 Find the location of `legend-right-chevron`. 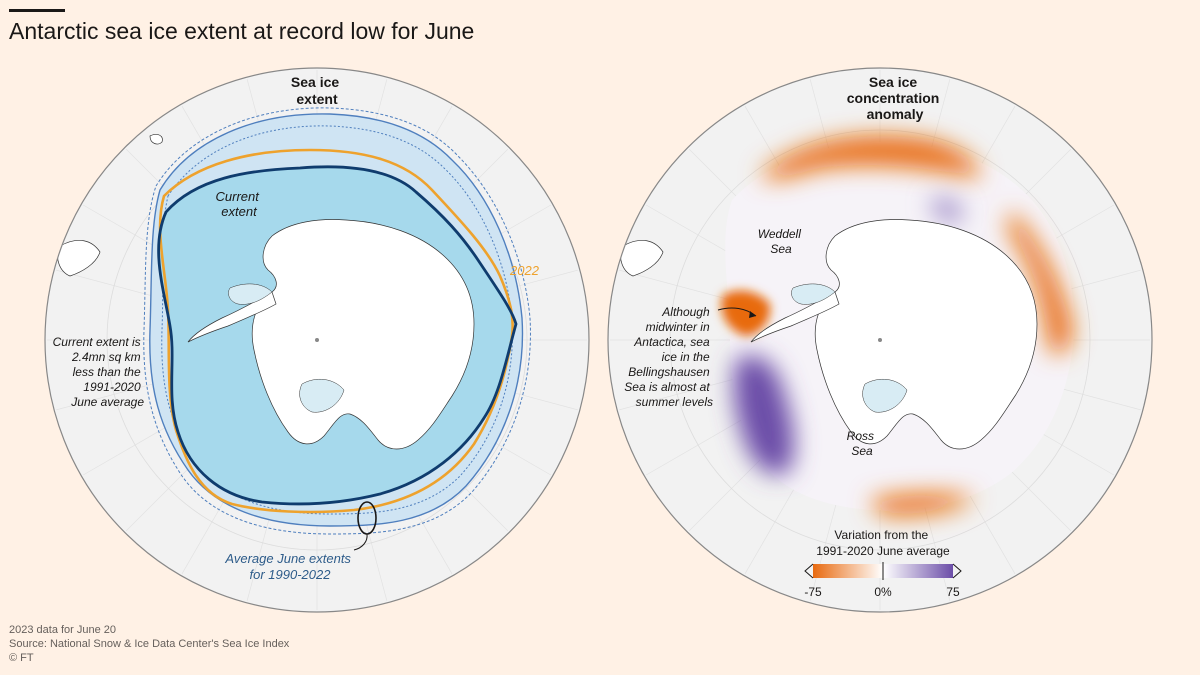

legend-right-chevron is located at coordinates (957, 571).